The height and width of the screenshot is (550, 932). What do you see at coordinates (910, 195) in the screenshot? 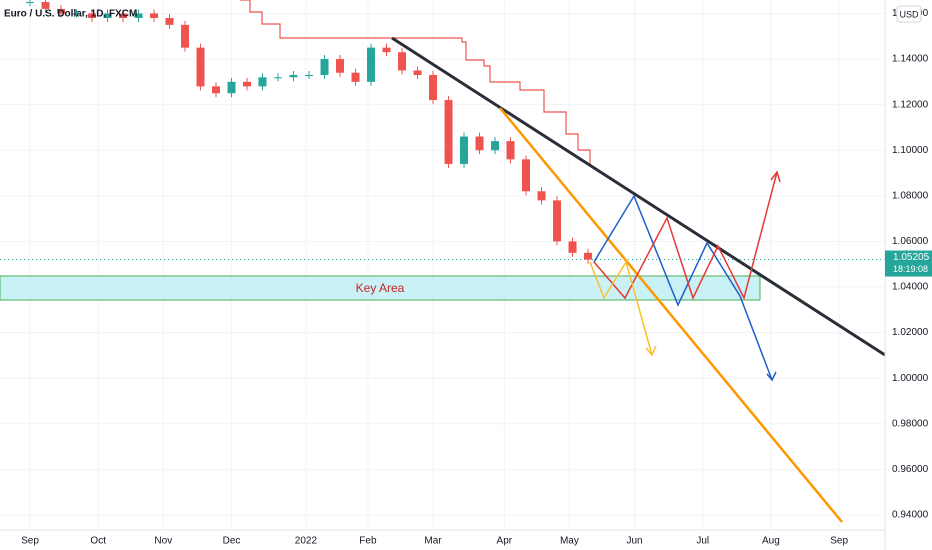
I see `y-tick-label: 1.08000` at bounding box center [910, 195].